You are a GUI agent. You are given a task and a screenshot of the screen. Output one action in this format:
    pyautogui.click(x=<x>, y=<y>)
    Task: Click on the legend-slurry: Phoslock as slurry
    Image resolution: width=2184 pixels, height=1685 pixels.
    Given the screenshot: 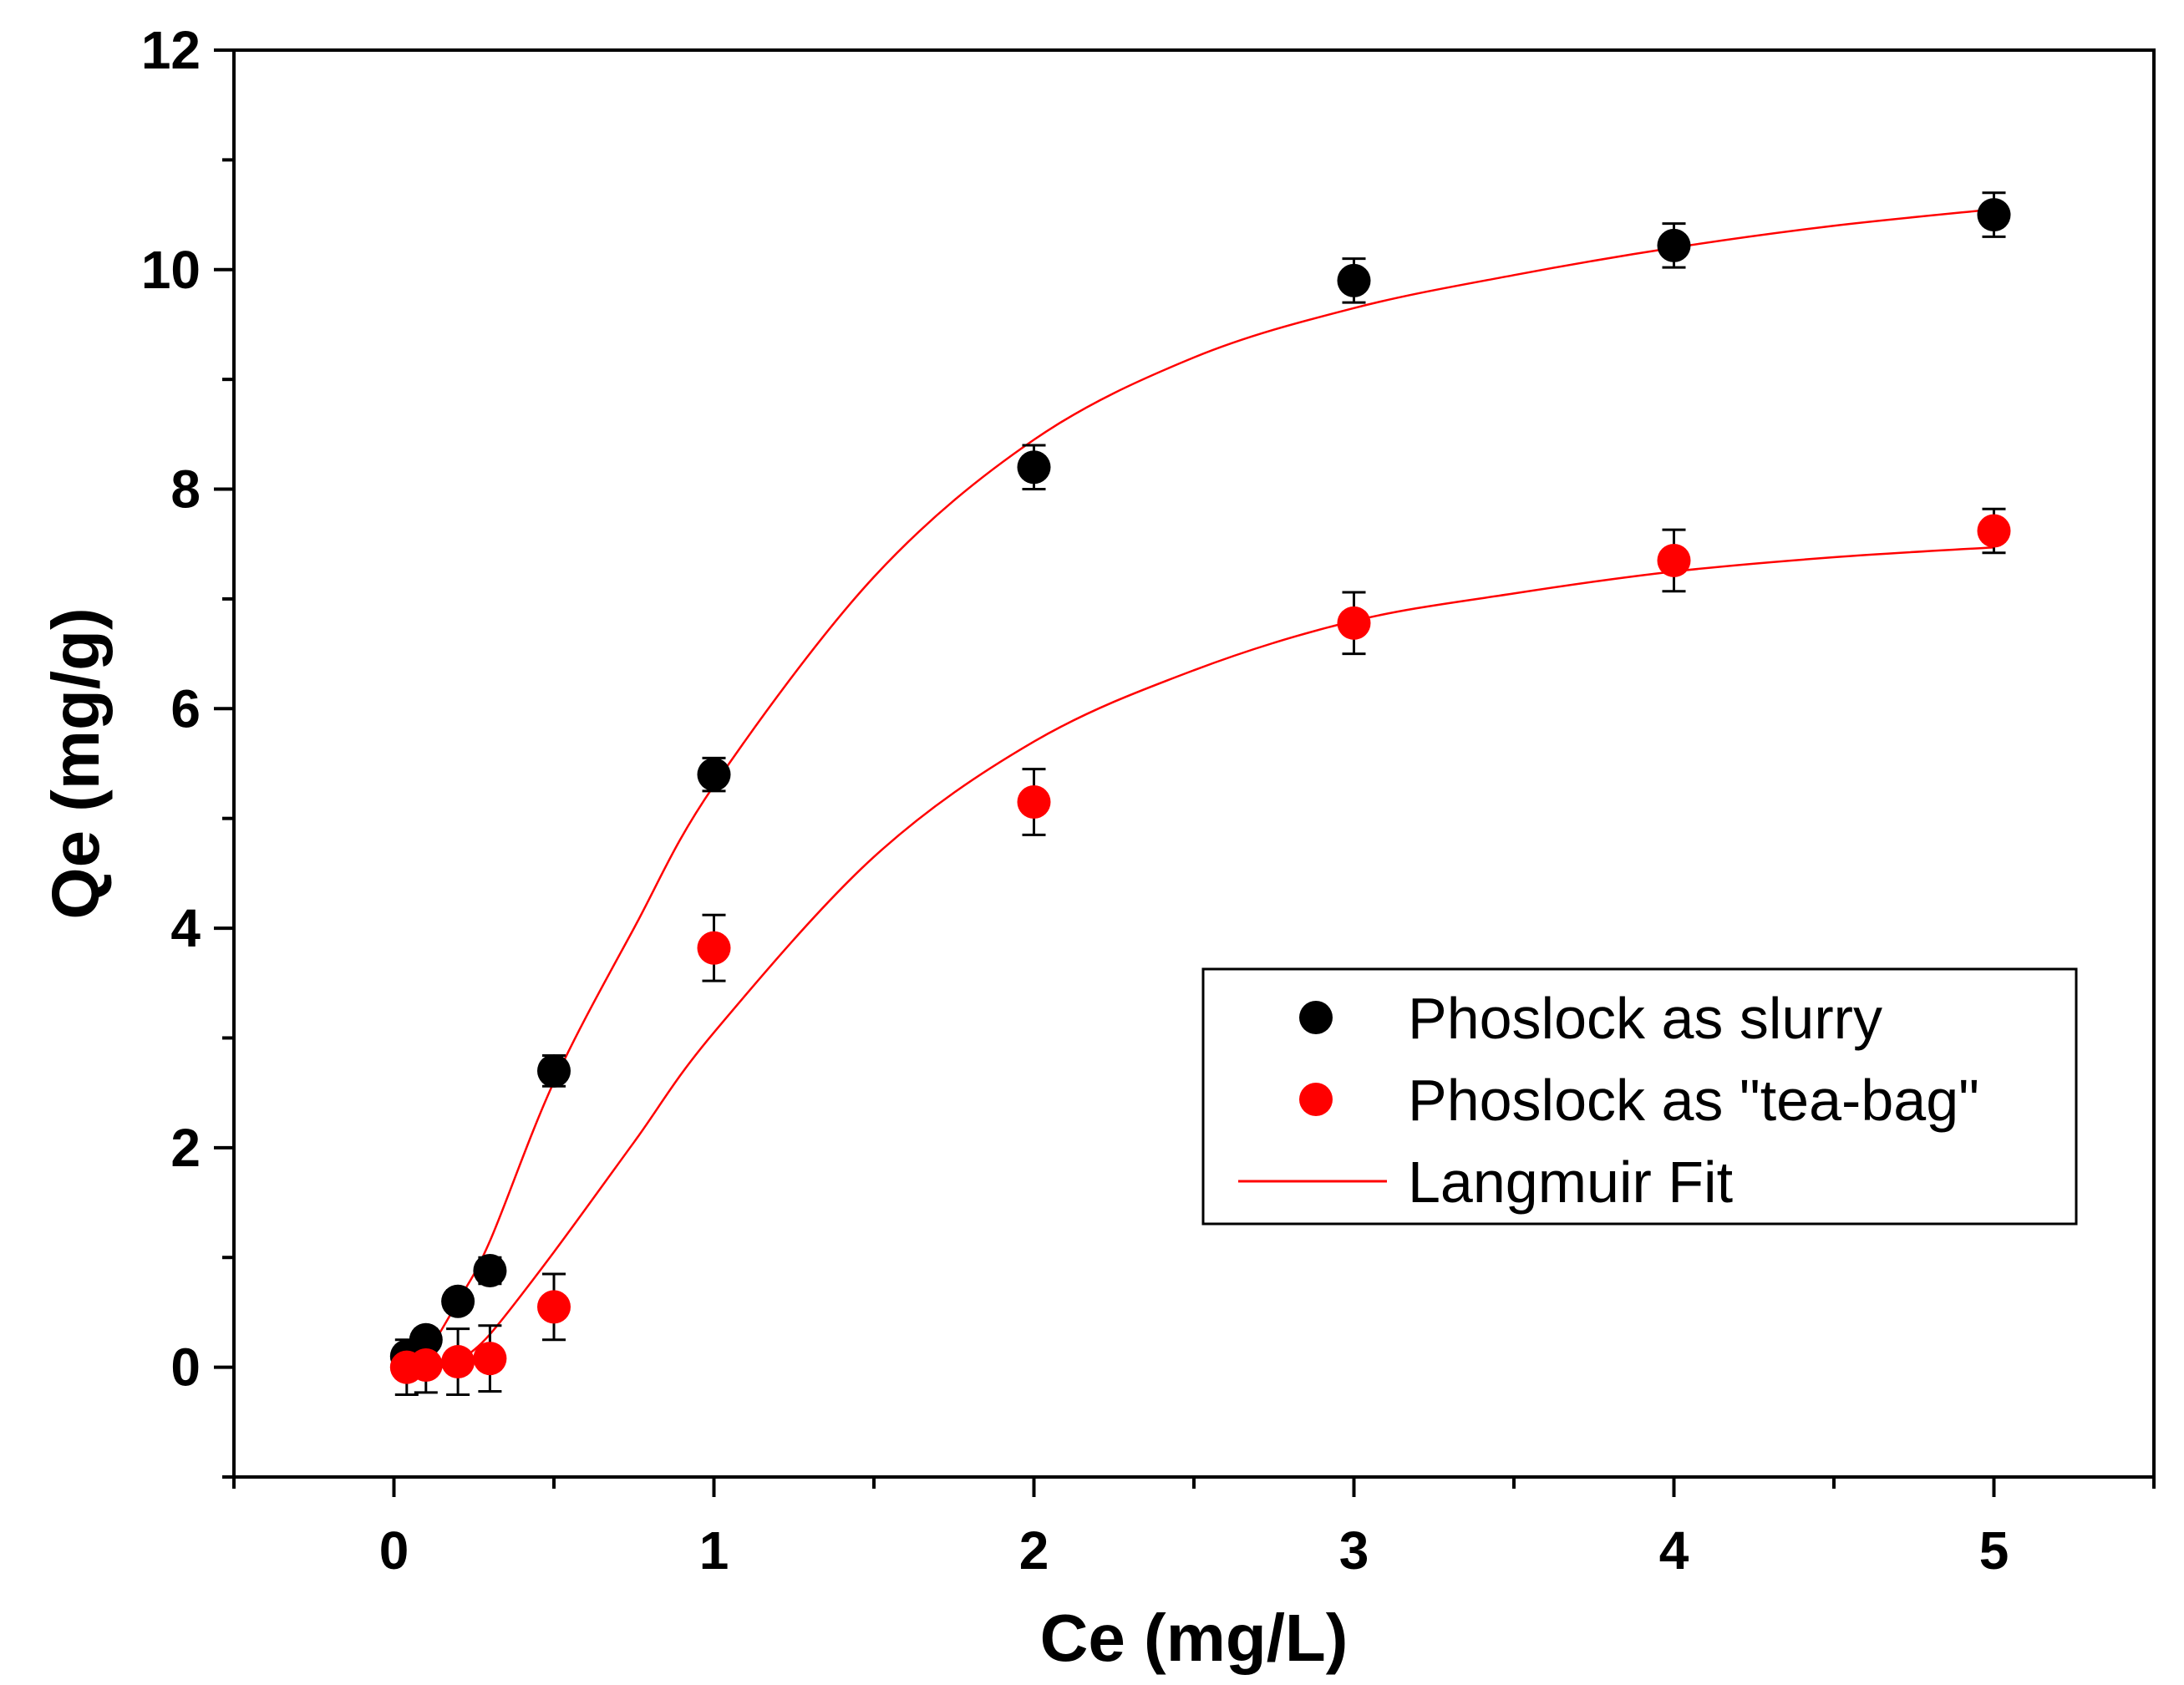 What is the action you would take?
    pyautogui.click(x=1590, y=1018)
    